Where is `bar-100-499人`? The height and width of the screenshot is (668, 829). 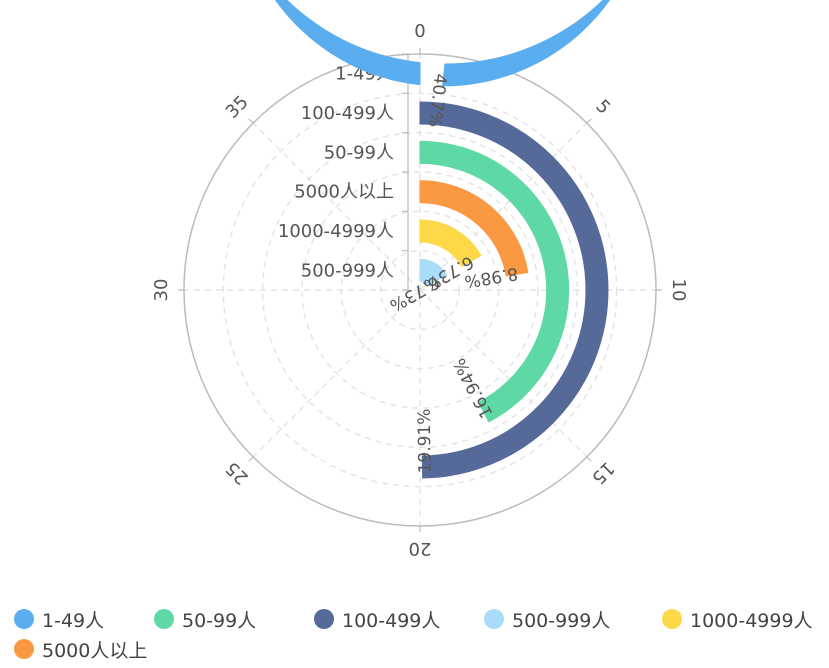
bar-100-499人 is located at coordinates (514, 290).